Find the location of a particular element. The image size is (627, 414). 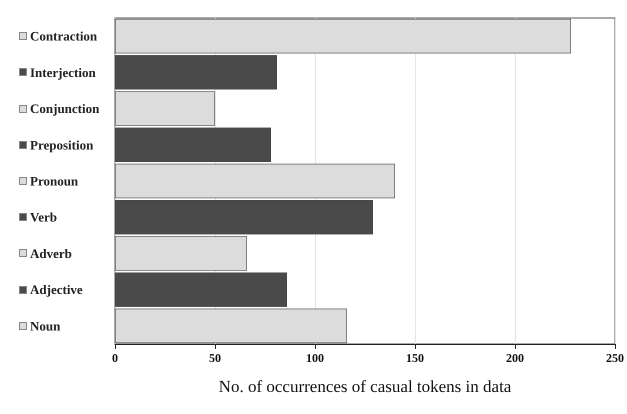

y-tick-label: Contraction is located at coordinates (64, 36).